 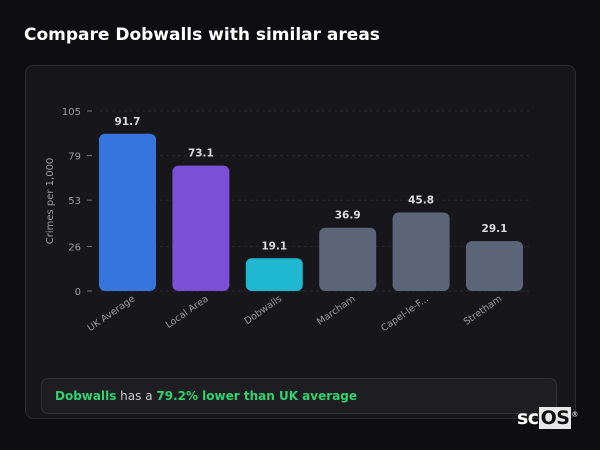 I want to click on y-tick-label: 53, so click(x=74, y=201).